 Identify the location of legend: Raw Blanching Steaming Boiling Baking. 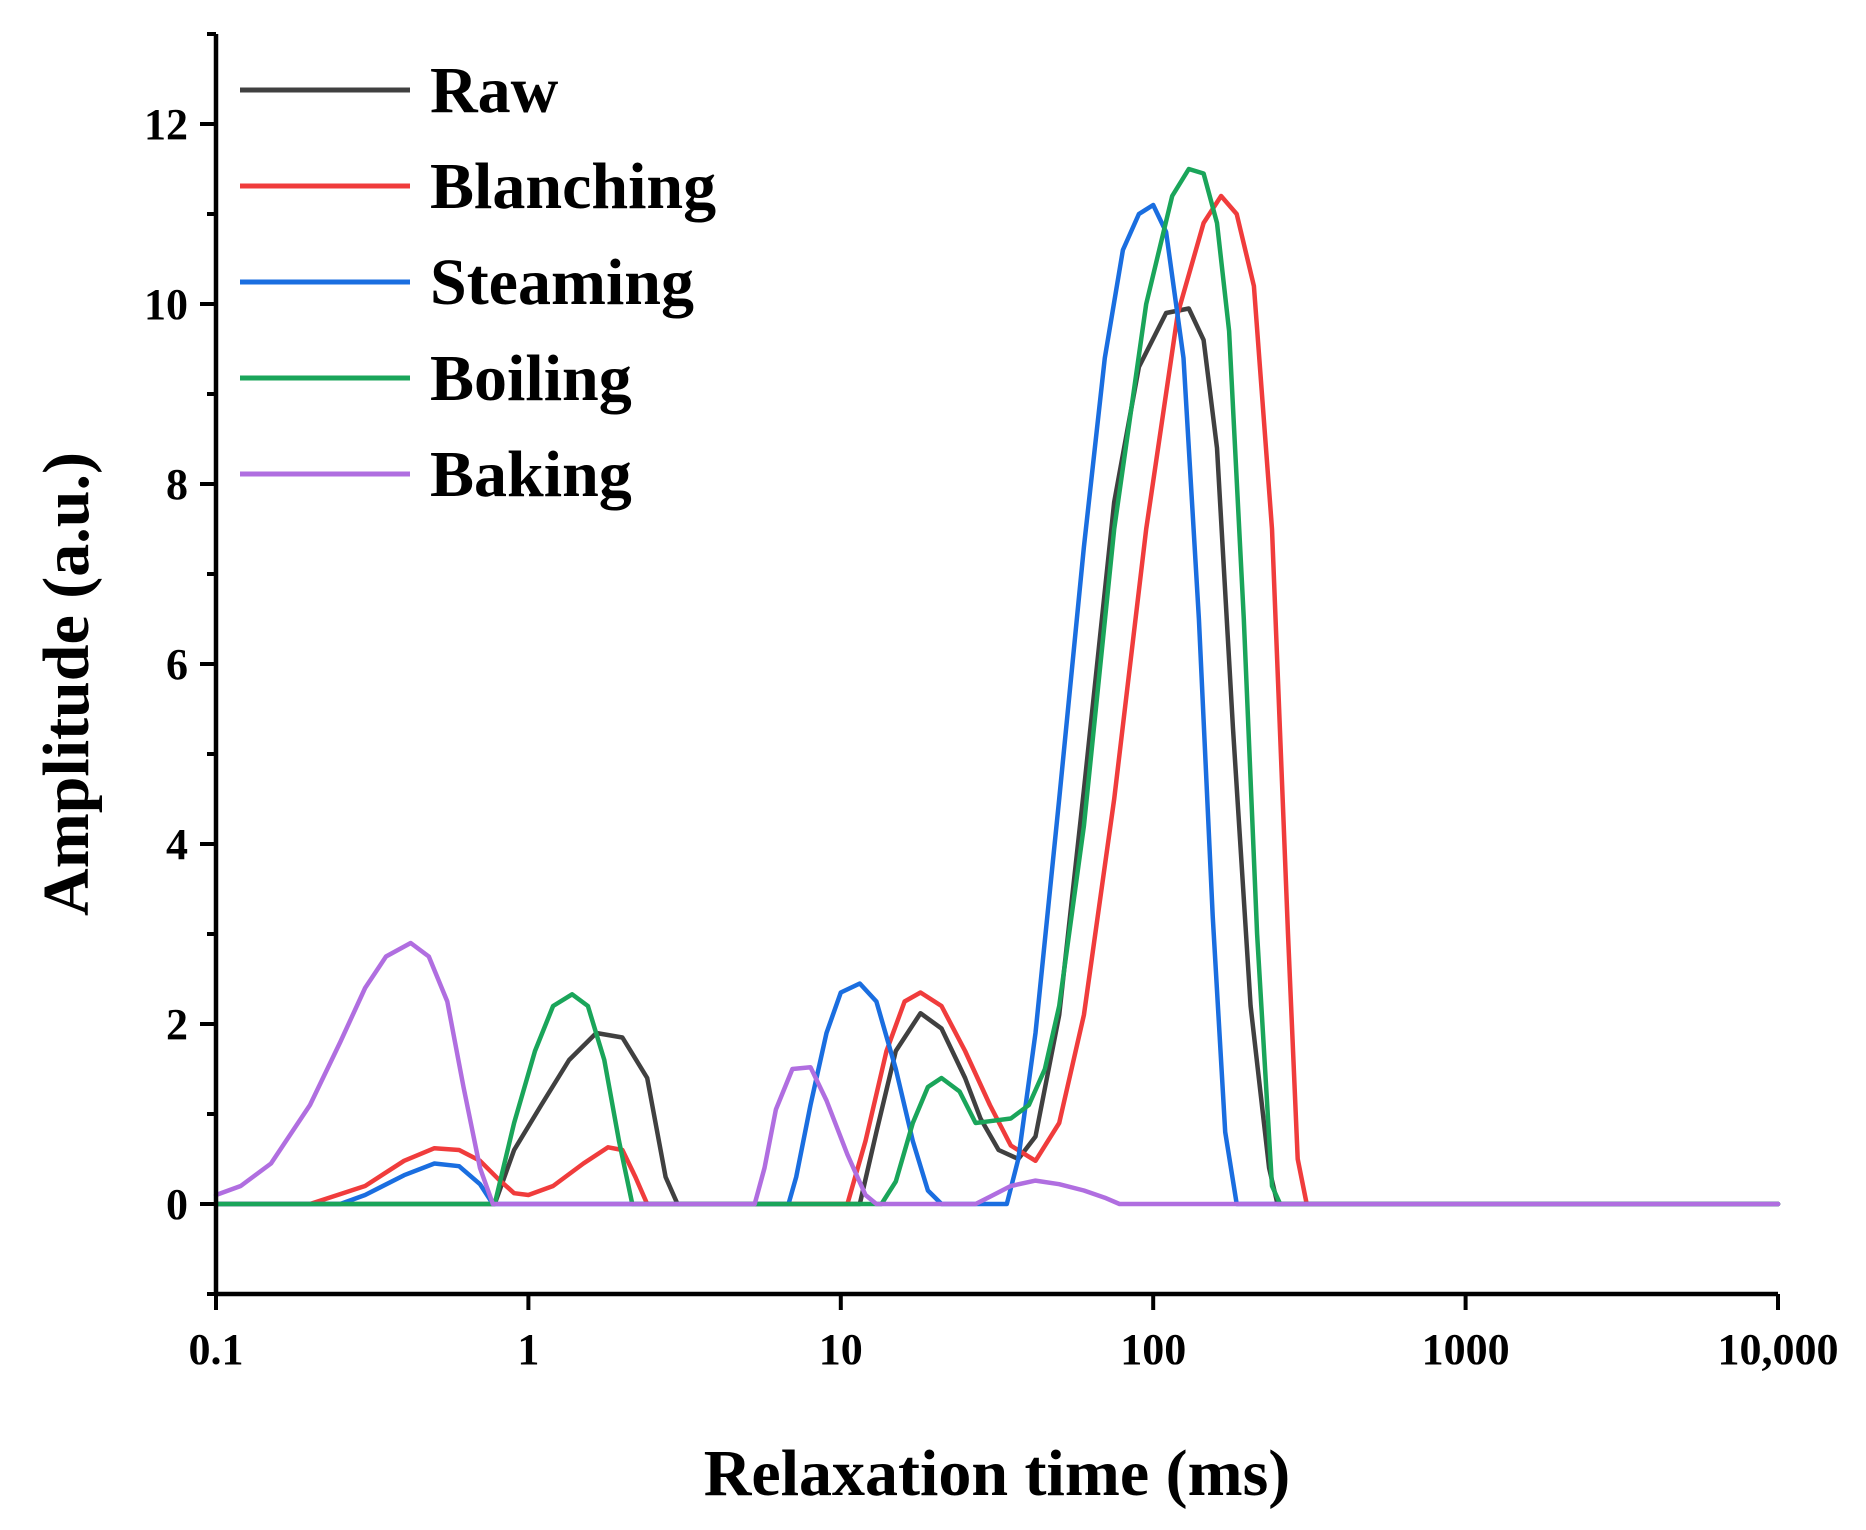
(478, 282).